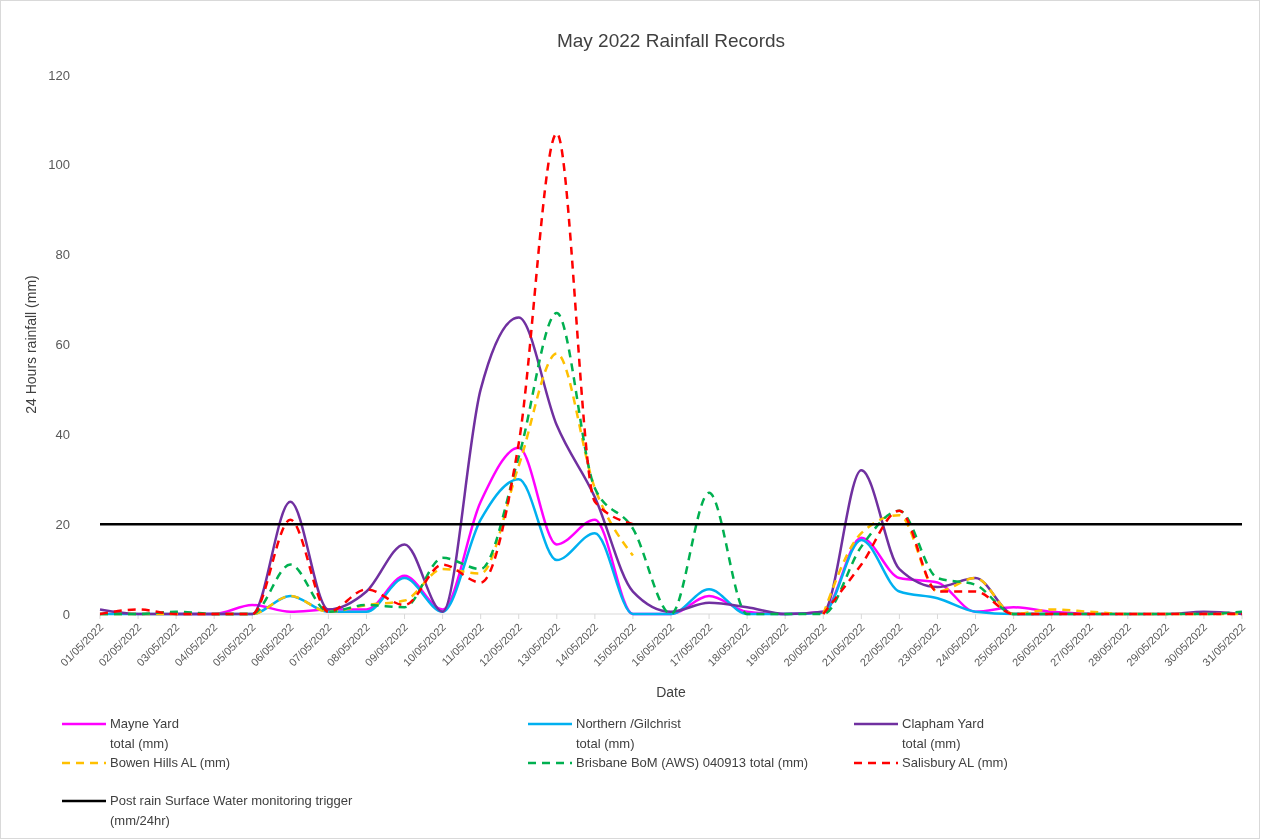 This screenshot has height=839, width=1271. What do you see at coordinates (671, 692) in the screenshot?
I see `x-axis-title: Date` at bounding box center [671, 692].